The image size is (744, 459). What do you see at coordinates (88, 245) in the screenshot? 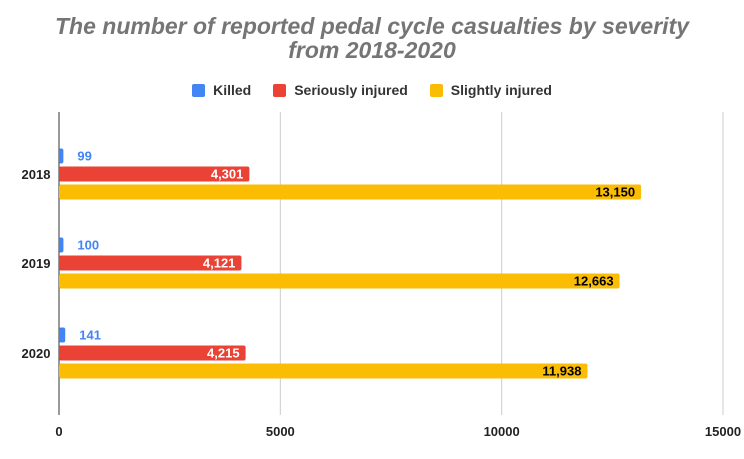
I see `data-label: 100` at bounding box center [88, 245].